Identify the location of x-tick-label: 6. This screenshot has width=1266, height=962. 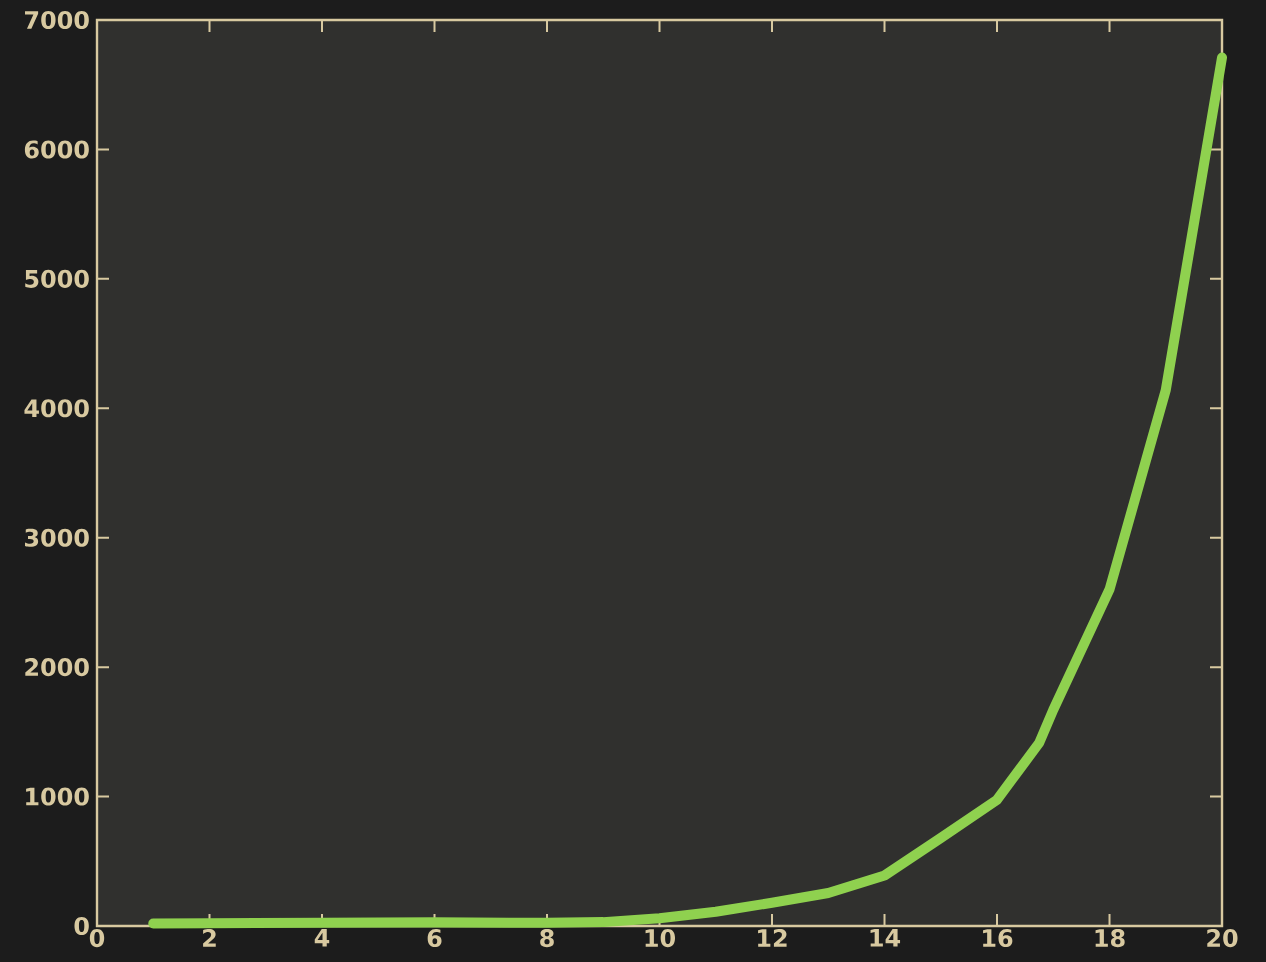
(434, 938).